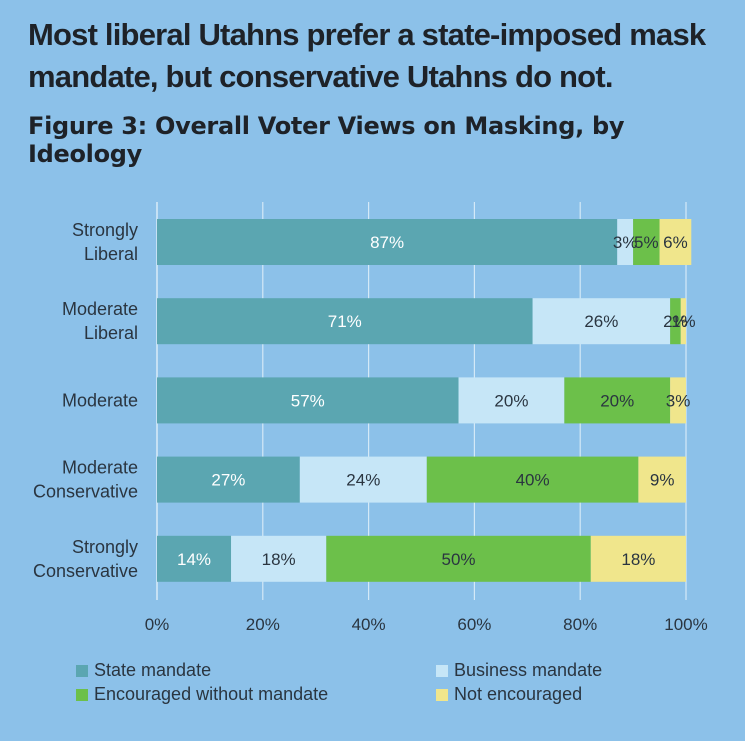  What do you see at coordinates (153, 670) in the screenshot?
I see `legend-label: State mandate` at bounding box center [153, 670].